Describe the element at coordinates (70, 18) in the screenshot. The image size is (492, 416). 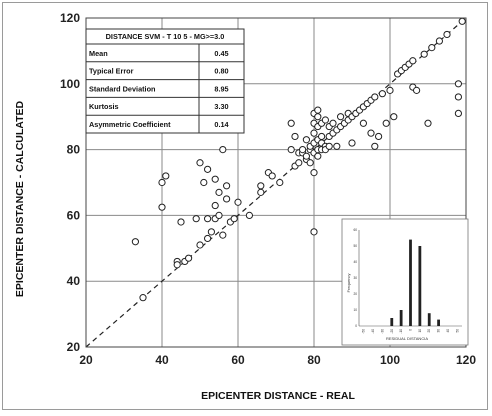
I see `y-tick-label: 120` at that location.